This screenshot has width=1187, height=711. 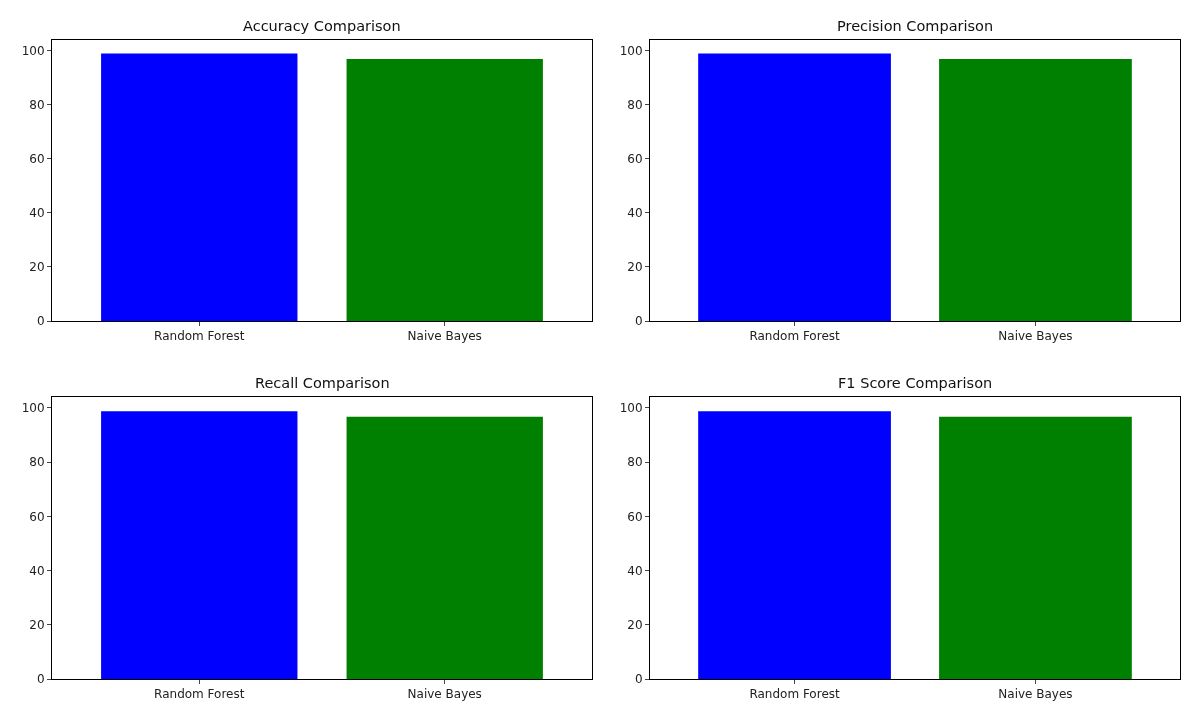 What do you see at coordinates (915, 26) in the screenshot?
I see `chart-title: Precision Comparison` at bounding box center [915, 26].